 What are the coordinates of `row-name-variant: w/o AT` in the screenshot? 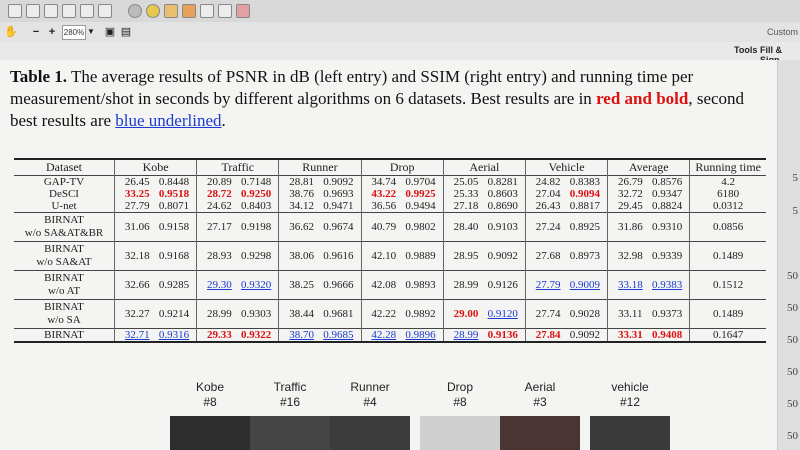 It's located at (64, 291).